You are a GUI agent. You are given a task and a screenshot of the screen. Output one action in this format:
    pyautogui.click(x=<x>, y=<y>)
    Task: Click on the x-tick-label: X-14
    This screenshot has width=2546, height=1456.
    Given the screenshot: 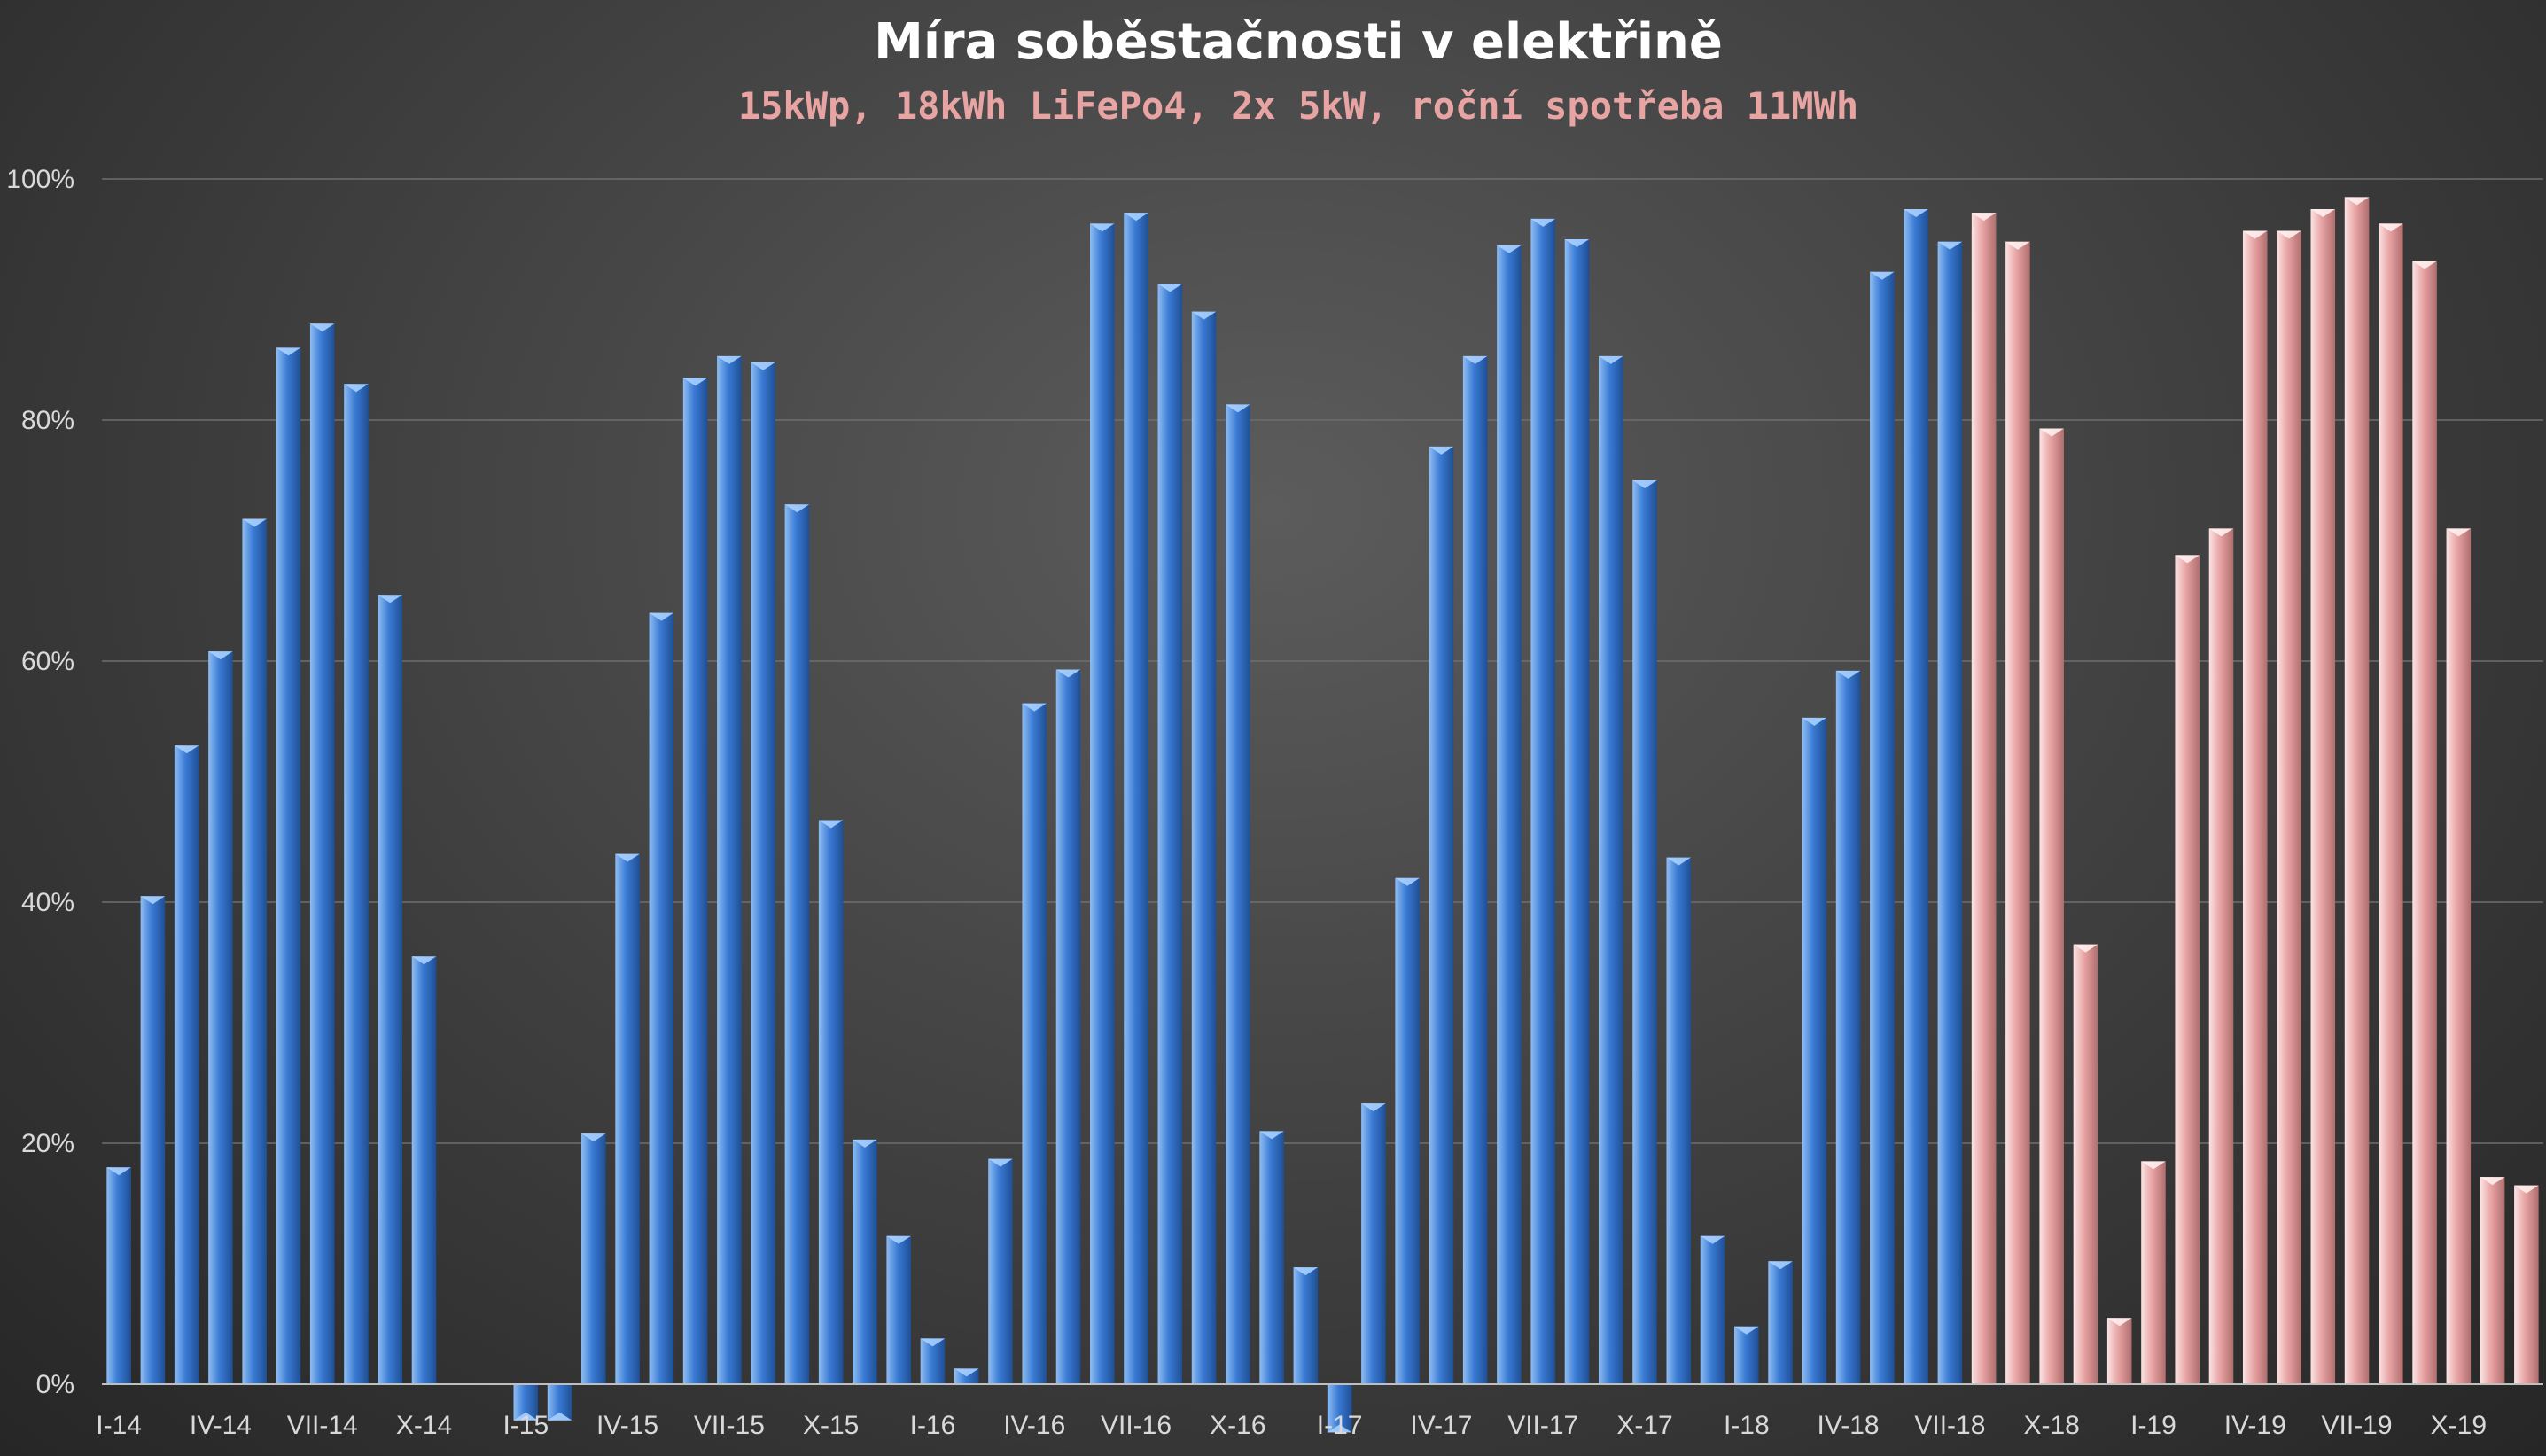 What is the action you would take?
    pyautogui.click(x=424, y=1425)
    